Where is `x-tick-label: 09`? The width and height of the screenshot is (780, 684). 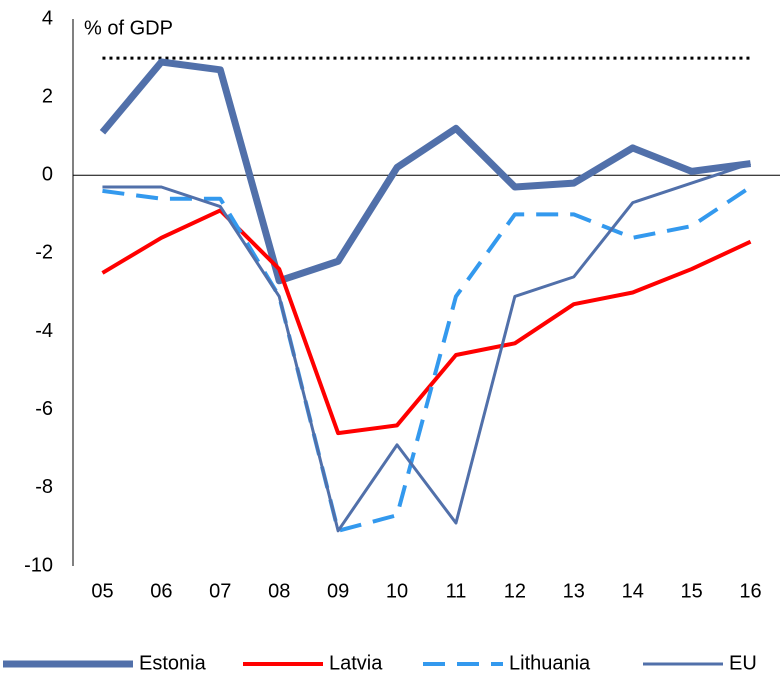 x-tick-label: 09 is located at coordinates (338, 591).